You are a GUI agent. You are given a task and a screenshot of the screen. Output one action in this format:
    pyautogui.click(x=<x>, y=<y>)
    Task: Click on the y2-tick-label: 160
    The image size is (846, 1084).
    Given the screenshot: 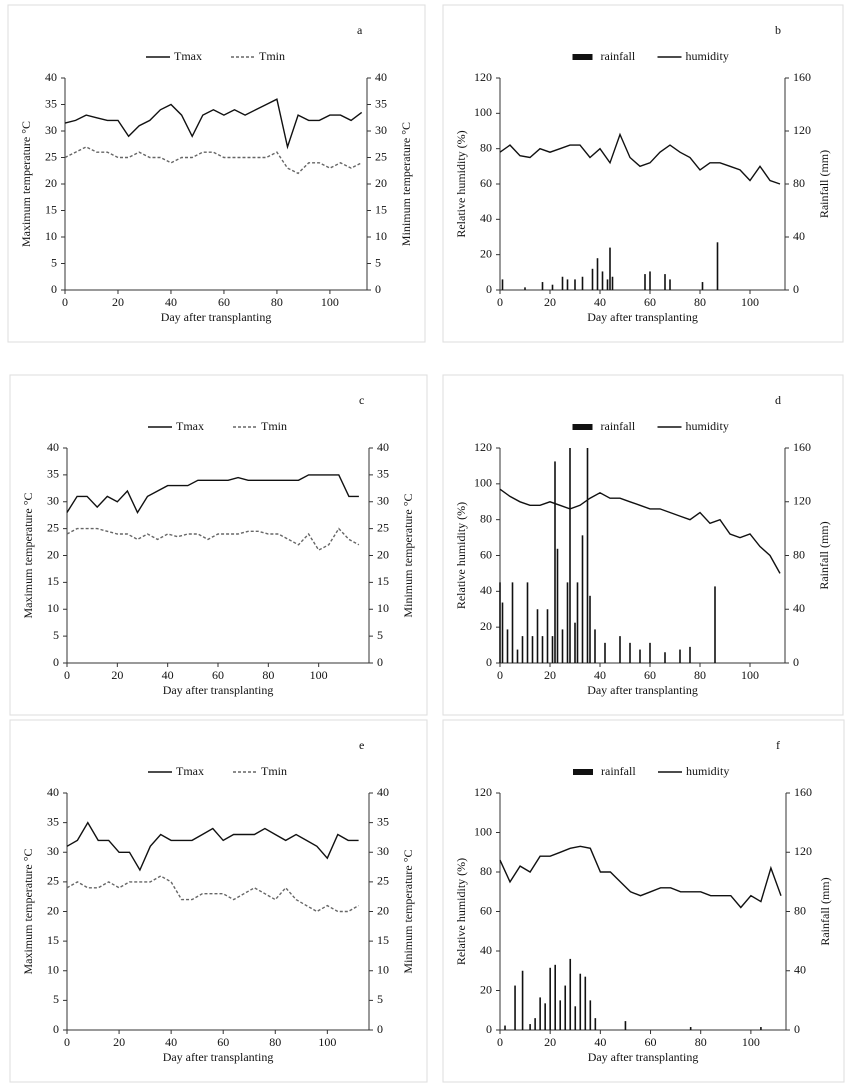 What is the action you would take?
    pyautogui.click(x=802, y=77)
    